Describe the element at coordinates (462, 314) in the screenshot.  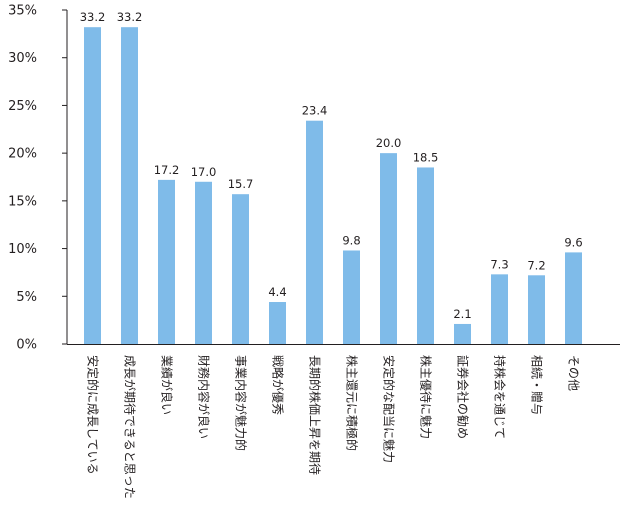
I see `data-label: 2.1` at that location.